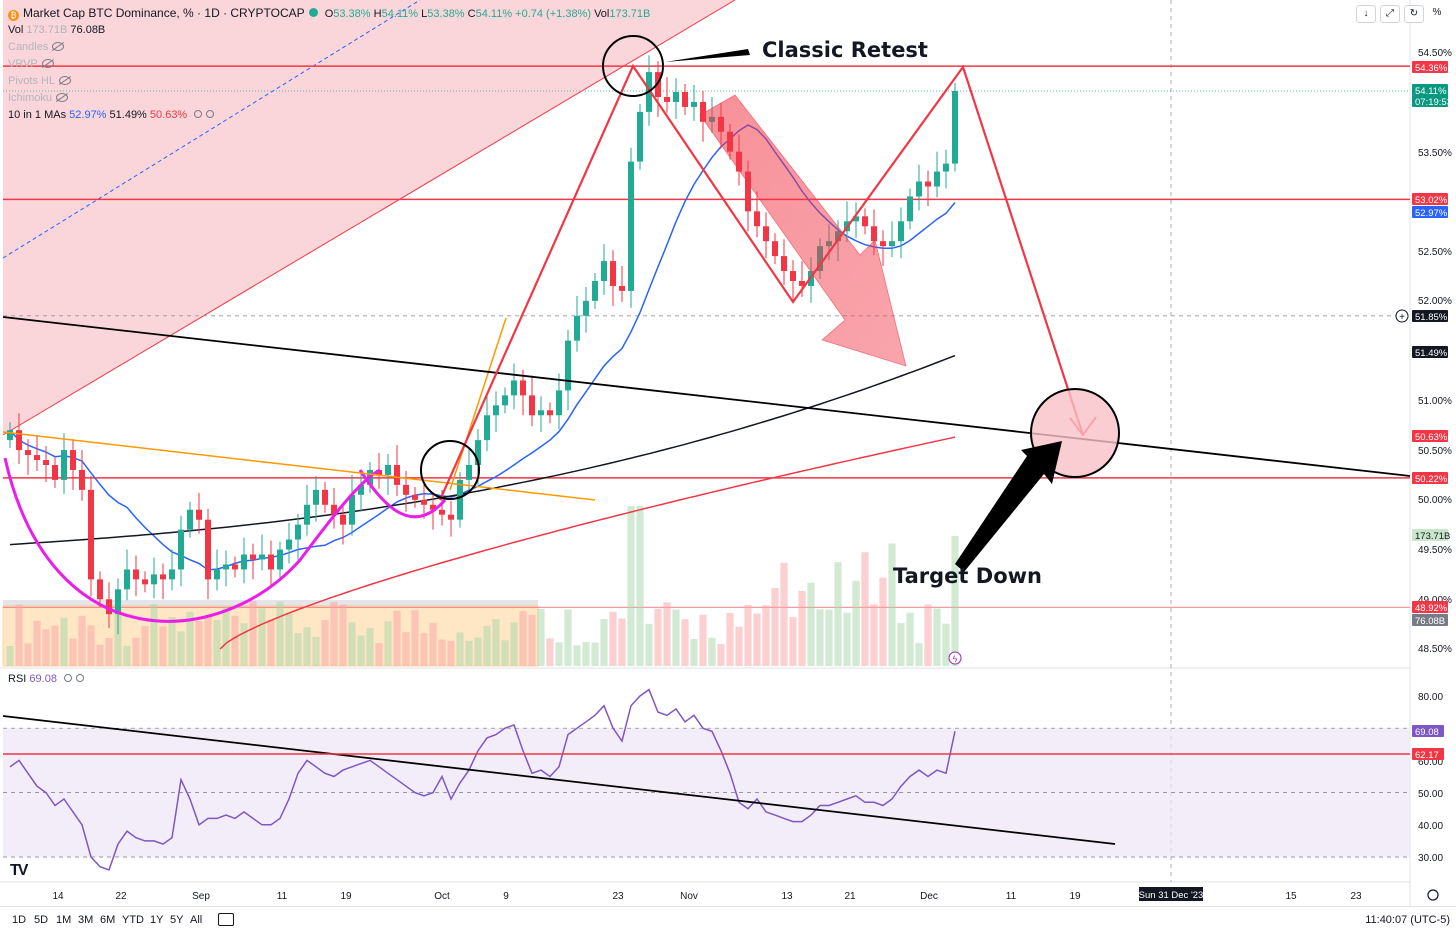 The height and width of the screenshot is (935, 1456). I want to click on time-tick-label: 19, so click(1075, 896).